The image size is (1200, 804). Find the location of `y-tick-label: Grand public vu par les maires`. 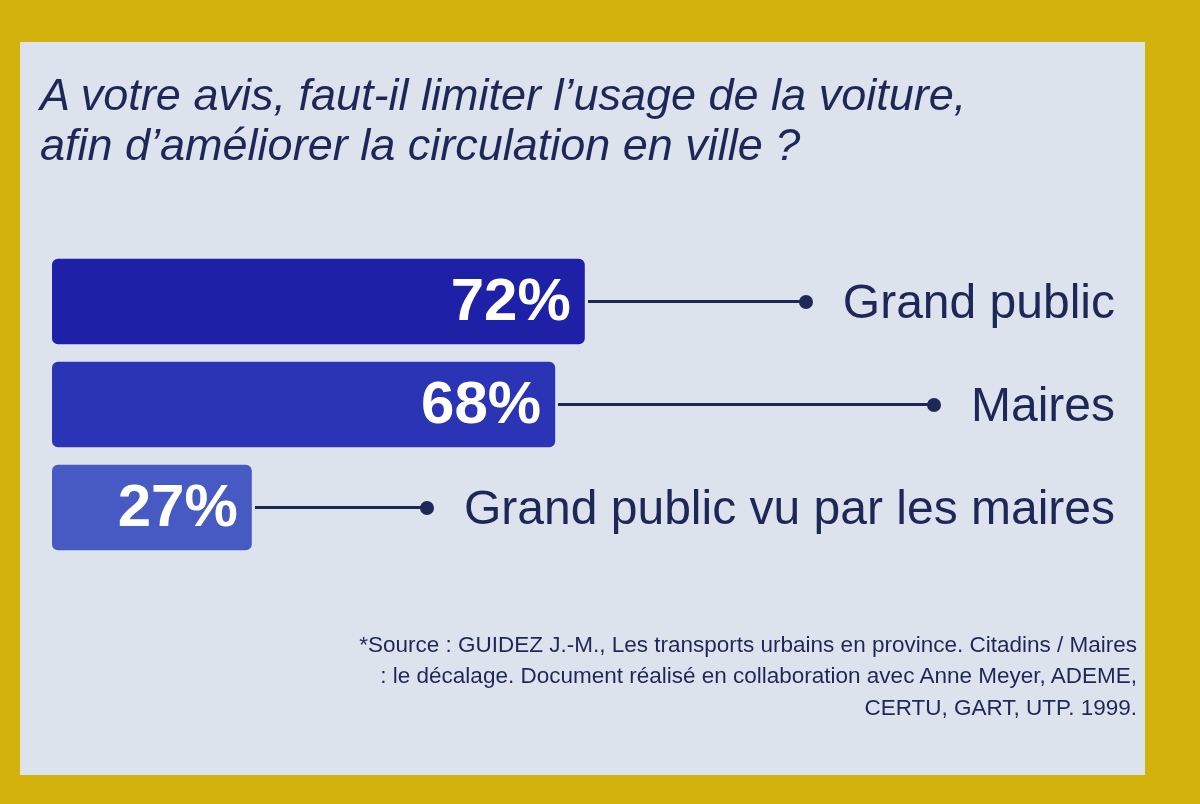

y-tick-label: Grand public vu par les maires is located at coordinates (789, 507).